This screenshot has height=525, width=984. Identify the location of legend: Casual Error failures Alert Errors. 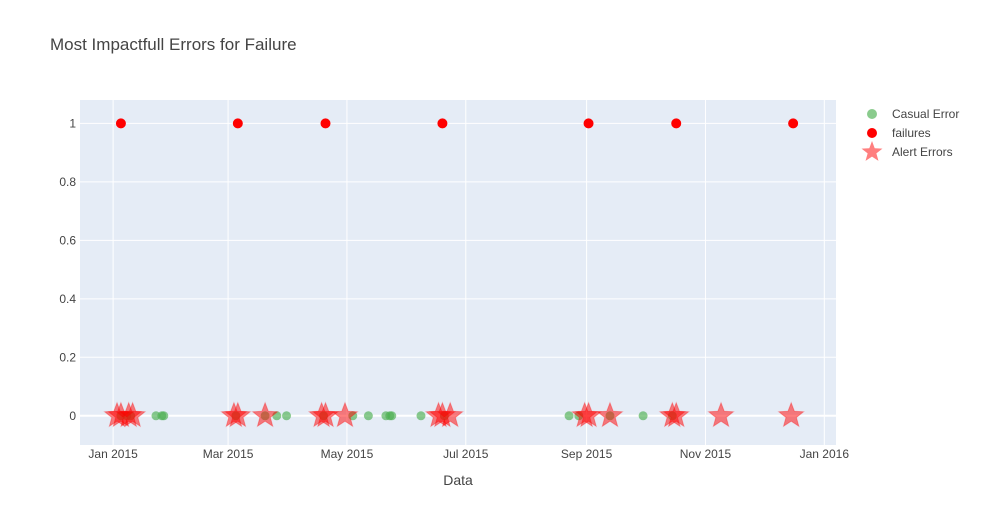
(910, 134).